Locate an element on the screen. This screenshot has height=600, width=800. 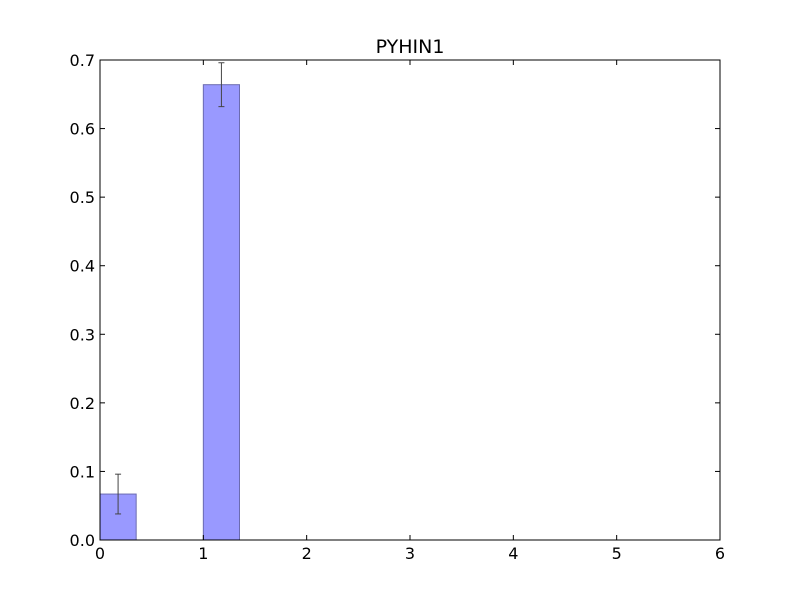
x-tick-label: 2 is located at coordinates (307, 553).